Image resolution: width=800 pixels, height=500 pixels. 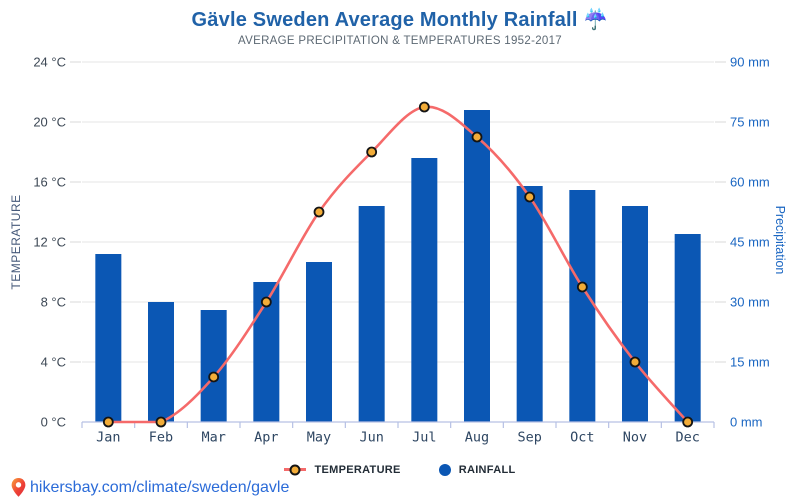 What do you see at coordinates (424, 107) in the screenshot?
I see `temperature-marker-jul` at bounding box center [424, 107].